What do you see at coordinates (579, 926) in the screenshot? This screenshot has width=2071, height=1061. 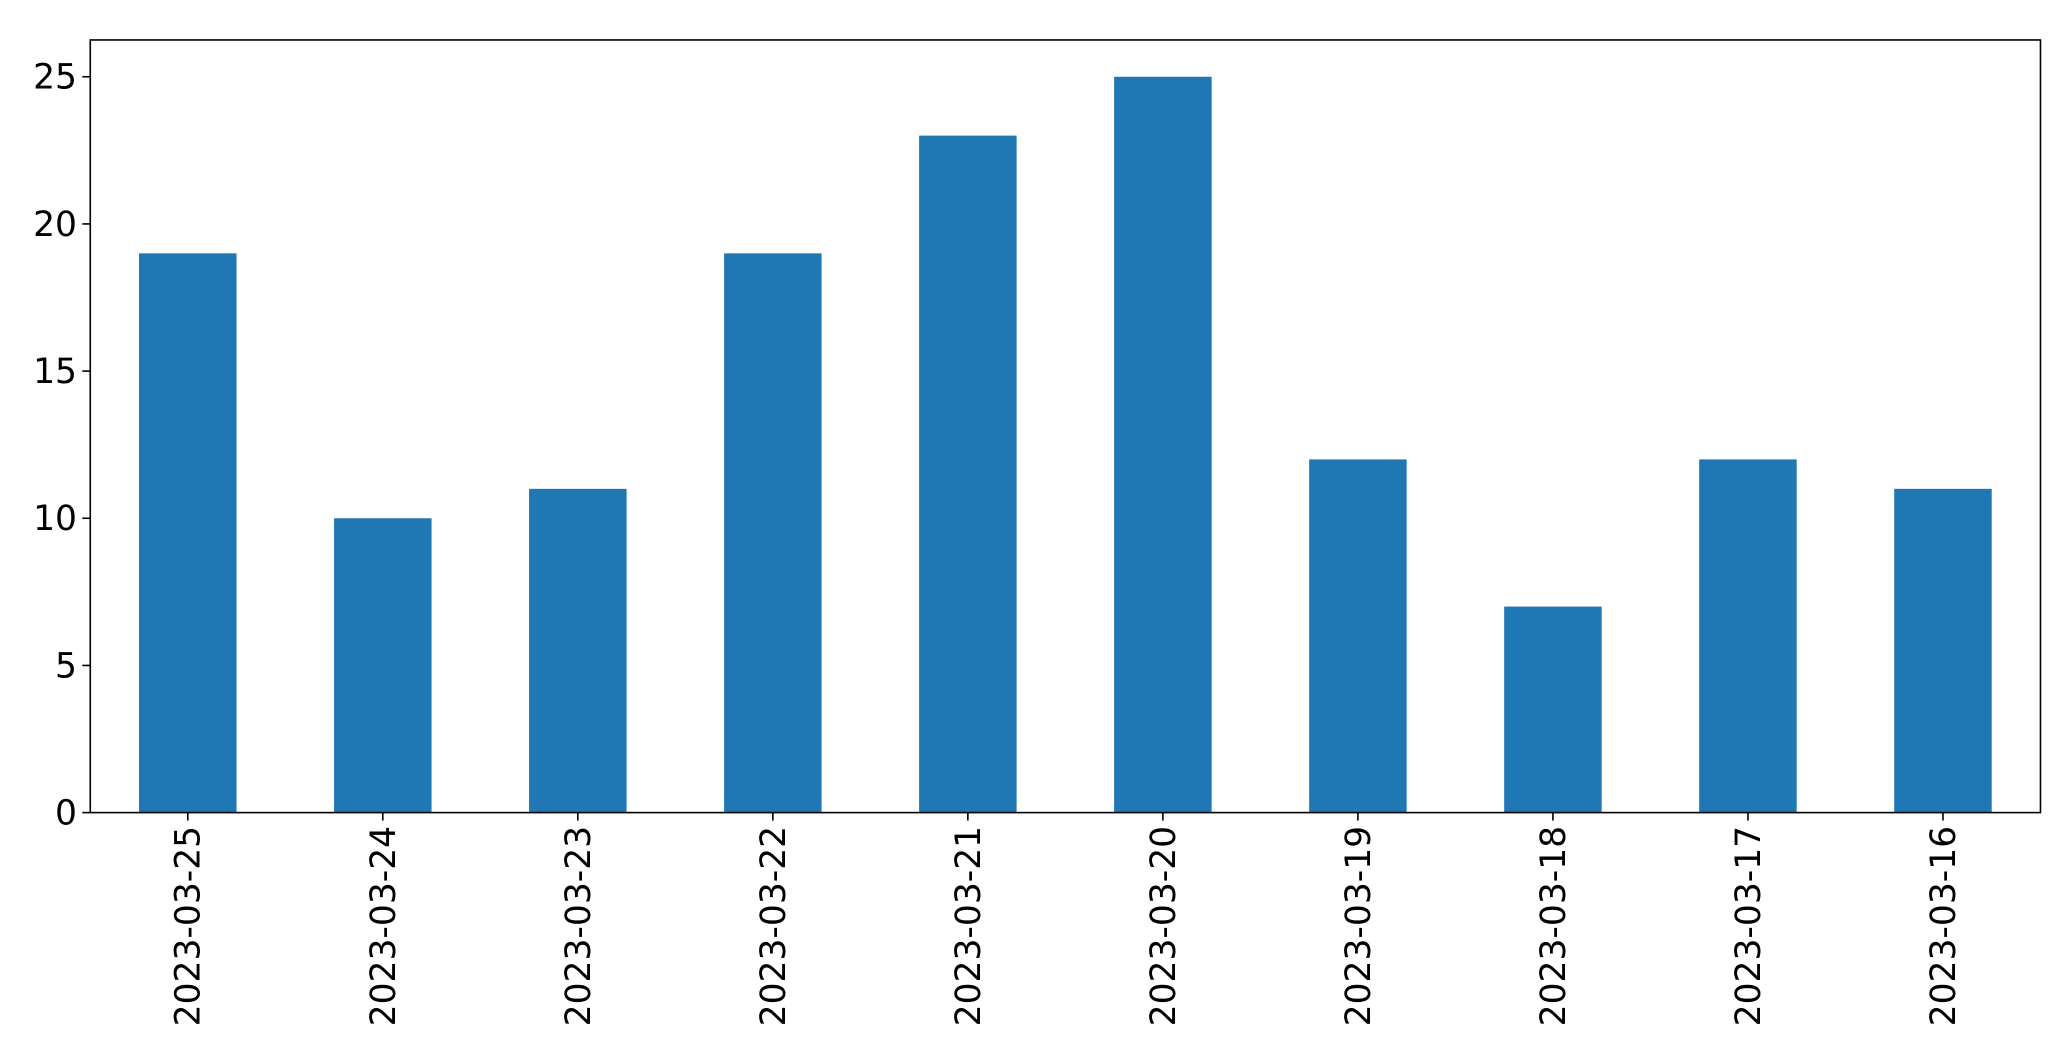 I see `x-tick-label: 2023-03-23` at bounding box center [579, 926].